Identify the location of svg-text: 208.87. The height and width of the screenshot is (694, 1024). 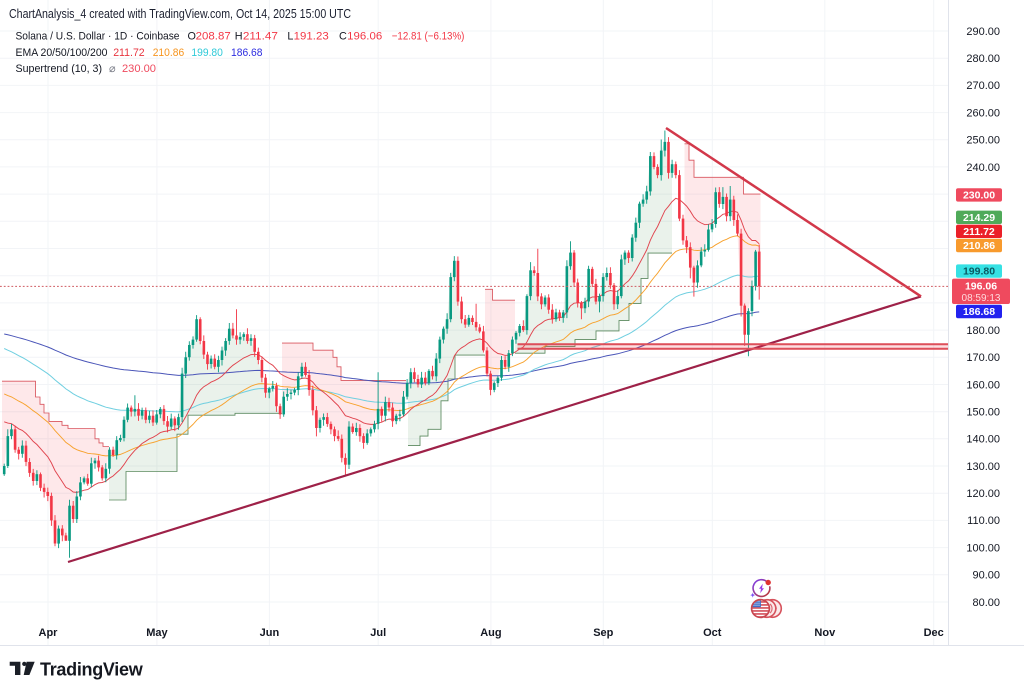
(213, 37).